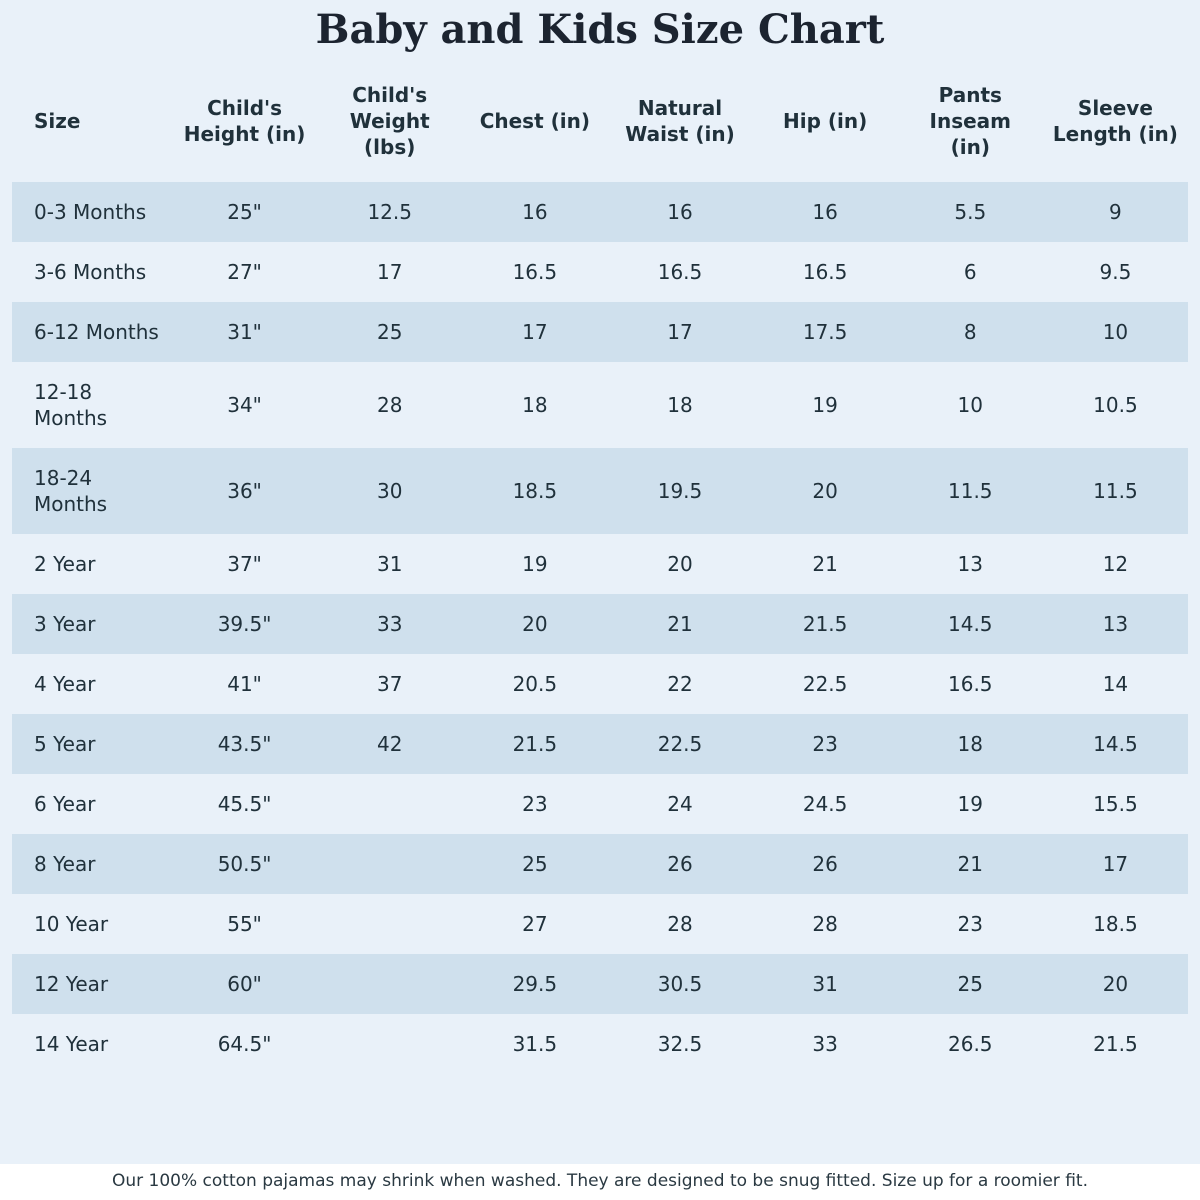 Image resolution: width=1200 pixels, height=1200 pixels. I want to click on size-cell: 0-3 Months, so click(90, 212).